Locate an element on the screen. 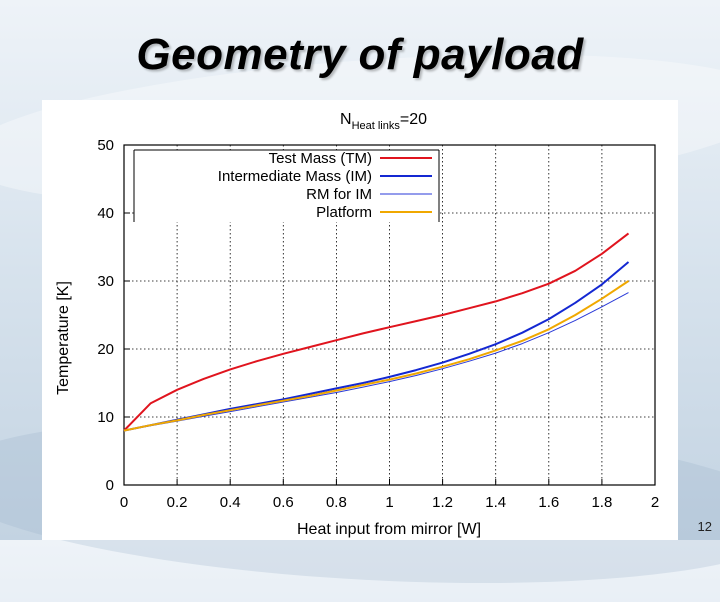 The height and width of the screenshot is (602, 720). x-tick-label: 1.4 is located at coordinates (495, 502).